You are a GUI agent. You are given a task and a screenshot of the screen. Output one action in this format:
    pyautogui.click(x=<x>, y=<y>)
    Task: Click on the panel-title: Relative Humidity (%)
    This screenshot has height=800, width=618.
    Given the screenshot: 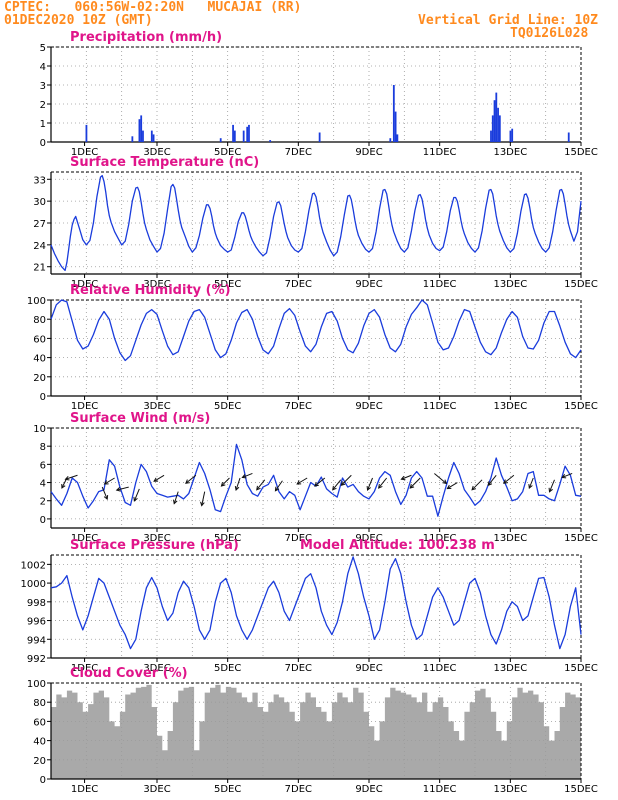 What is the action you would take?
    pyautogui.click(x=150, y=290)
    